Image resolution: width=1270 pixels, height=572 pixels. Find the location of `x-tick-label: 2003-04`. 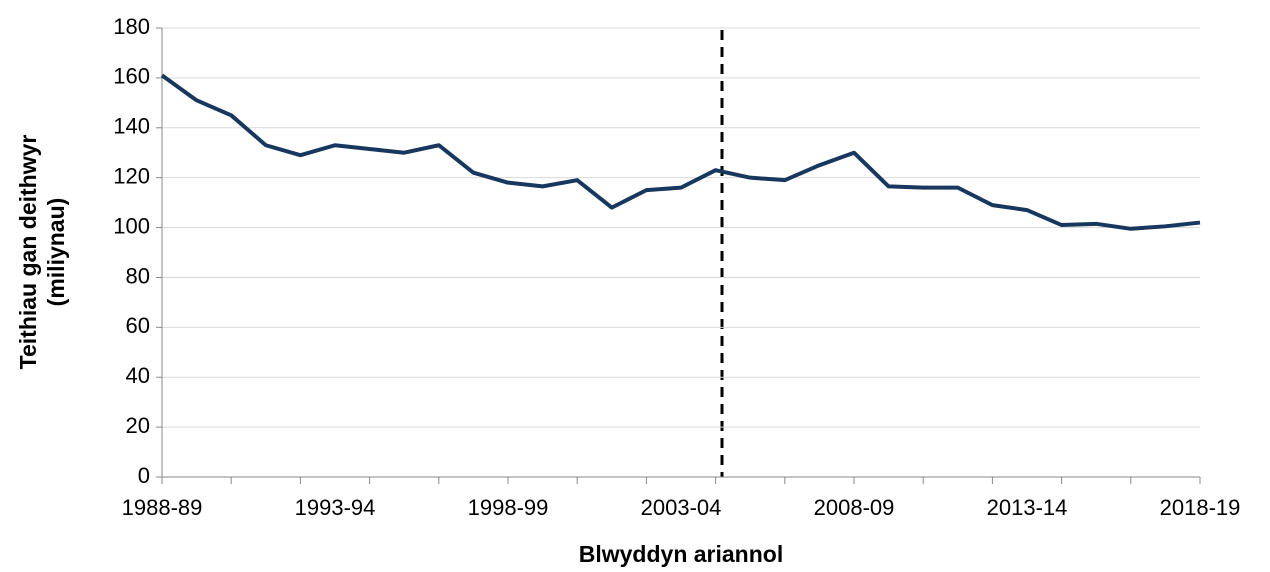

x-tick-label: 2003-04 is located at coordinates (681, 507).